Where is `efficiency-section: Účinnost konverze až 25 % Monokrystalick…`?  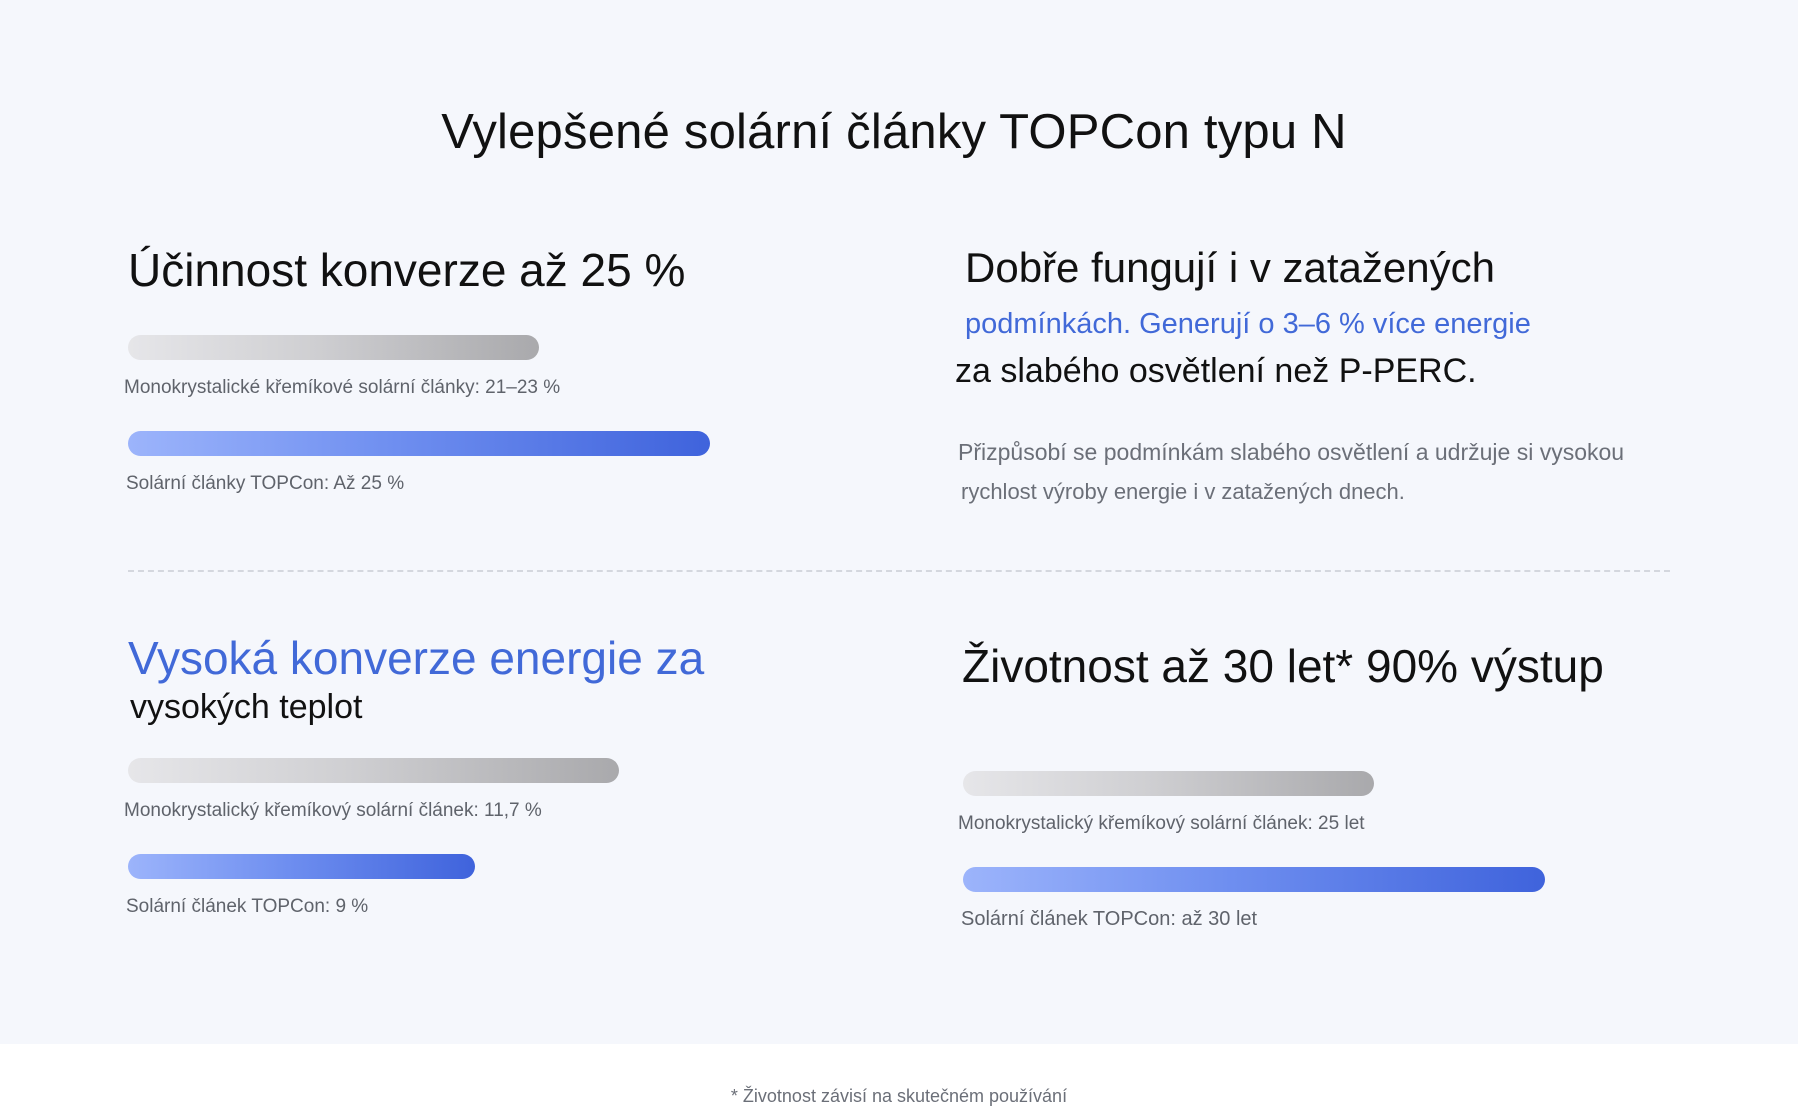
efficiency-section: Účinnost konverze až 25 % Monokrystalick… is located at coordinates (476, 374).